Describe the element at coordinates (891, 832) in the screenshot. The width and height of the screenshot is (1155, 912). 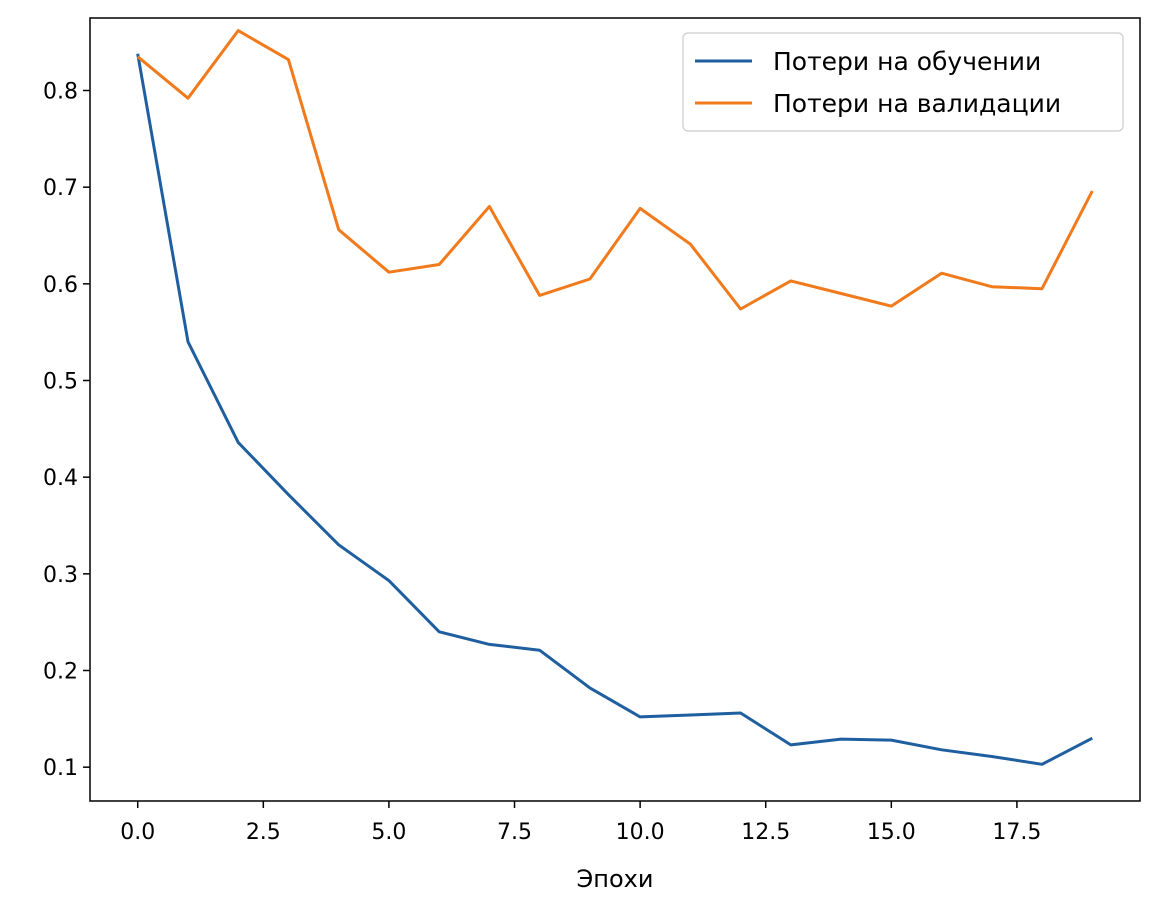
I see `x-tick-label: 15.0` at that location.